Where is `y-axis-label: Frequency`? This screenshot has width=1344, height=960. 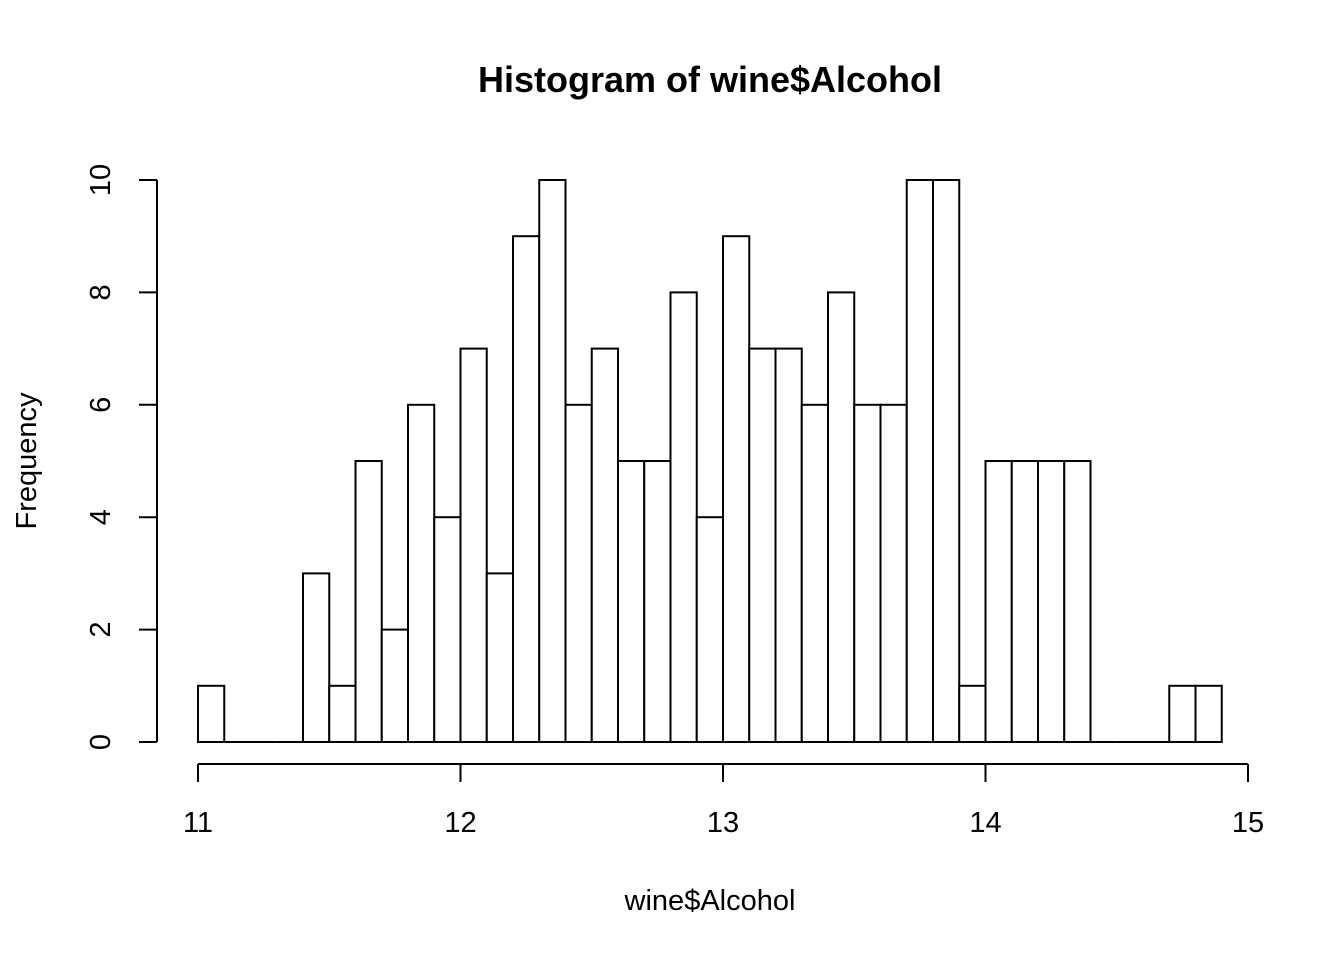
y-axis-label: Frequency is located at coordinates (27, 461).